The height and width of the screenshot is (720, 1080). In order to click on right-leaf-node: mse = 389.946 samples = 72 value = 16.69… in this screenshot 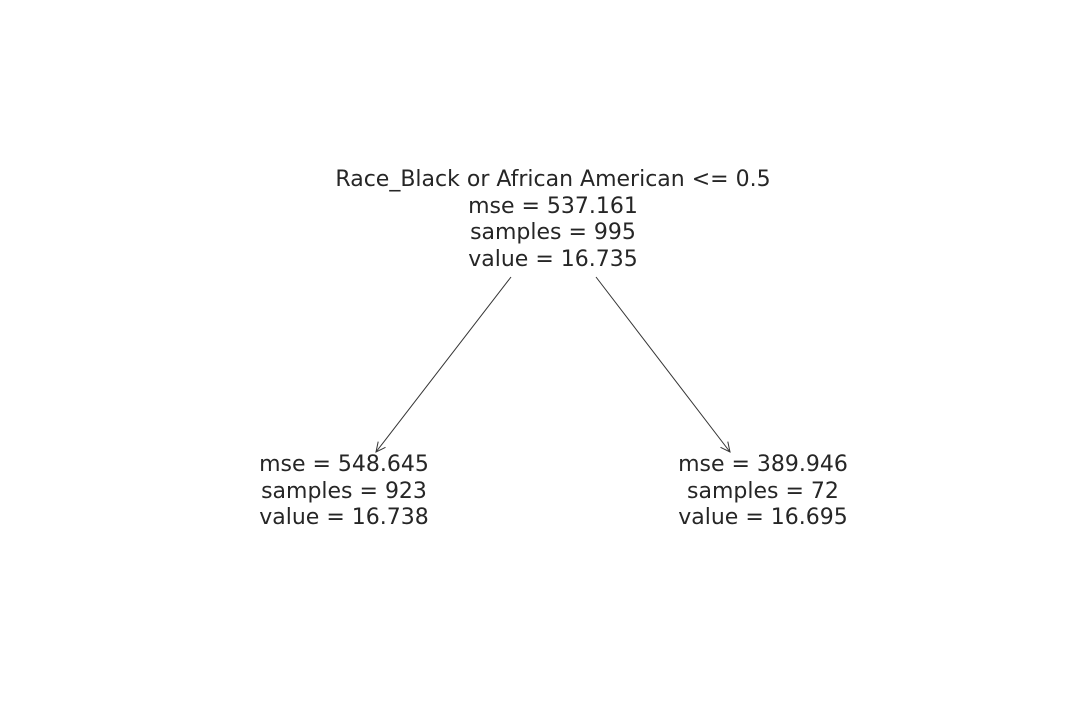, I will do `click(763, 492)`.